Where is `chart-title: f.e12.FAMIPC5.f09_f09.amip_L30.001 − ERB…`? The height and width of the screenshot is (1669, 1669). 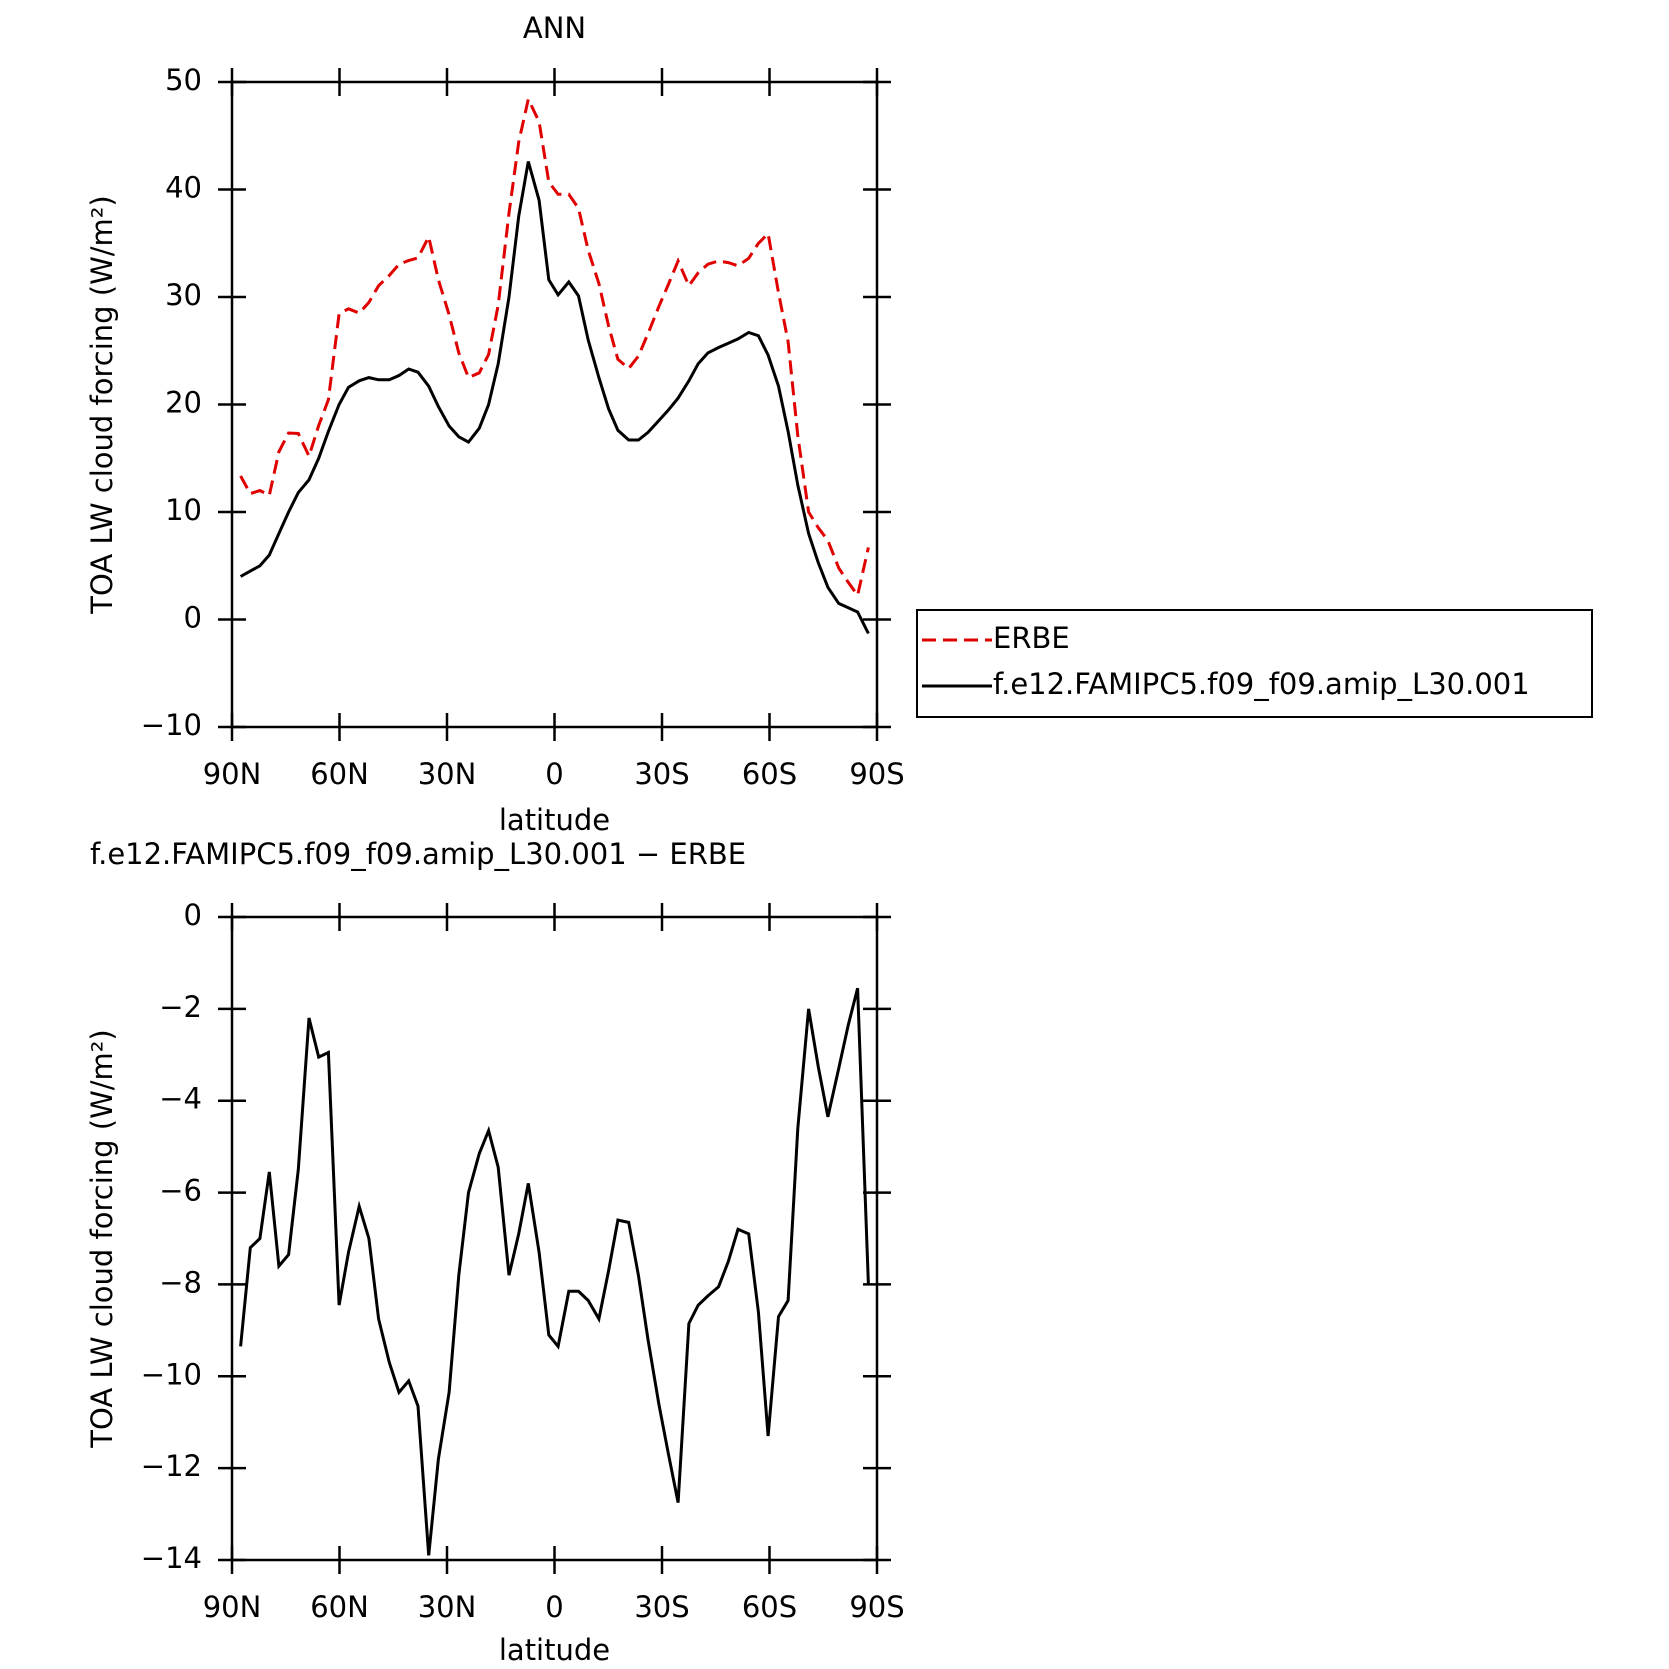
chart-title: f.e12.FAMIPC5.f09_f09.amip_L30.001 − ERB… is located at coordinates (418, 854).